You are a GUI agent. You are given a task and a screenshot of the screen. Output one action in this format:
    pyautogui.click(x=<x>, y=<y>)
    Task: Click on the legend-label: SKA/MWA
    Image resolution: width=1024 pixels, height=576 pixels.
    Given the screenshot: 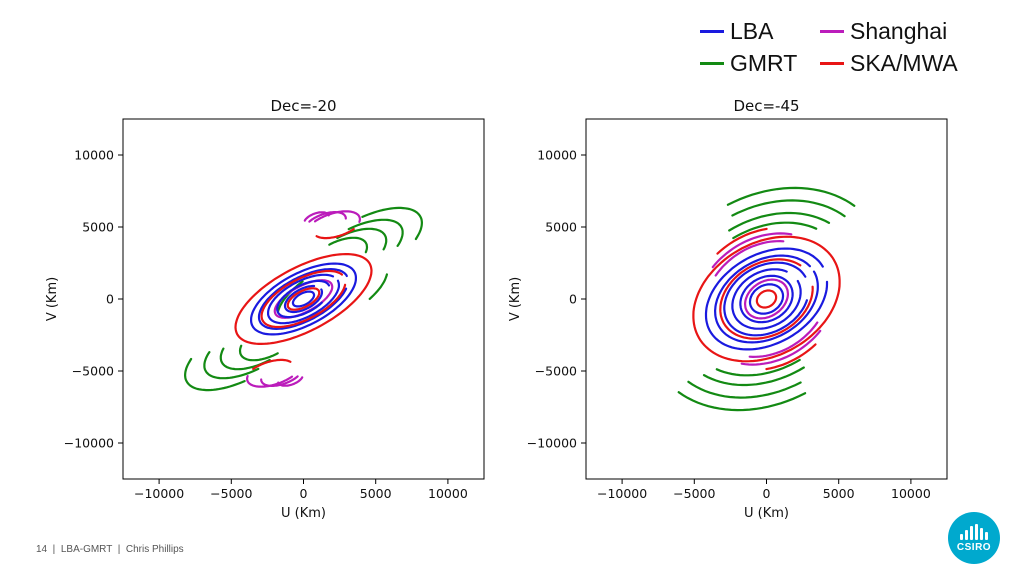 What is the action you would take?
    pyautogui.click(x=904, y=63)
    